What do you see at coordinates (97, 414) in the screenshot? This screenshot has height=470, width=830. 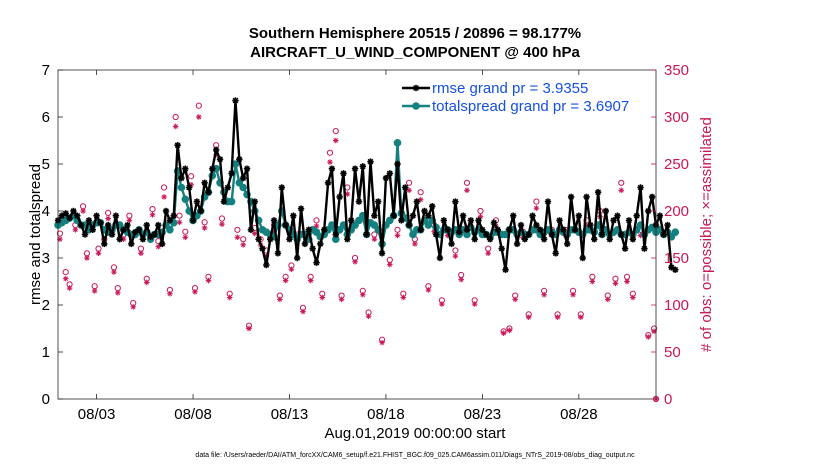 I see `x-tick-label: 08/03` at bounding box center [97, 414].